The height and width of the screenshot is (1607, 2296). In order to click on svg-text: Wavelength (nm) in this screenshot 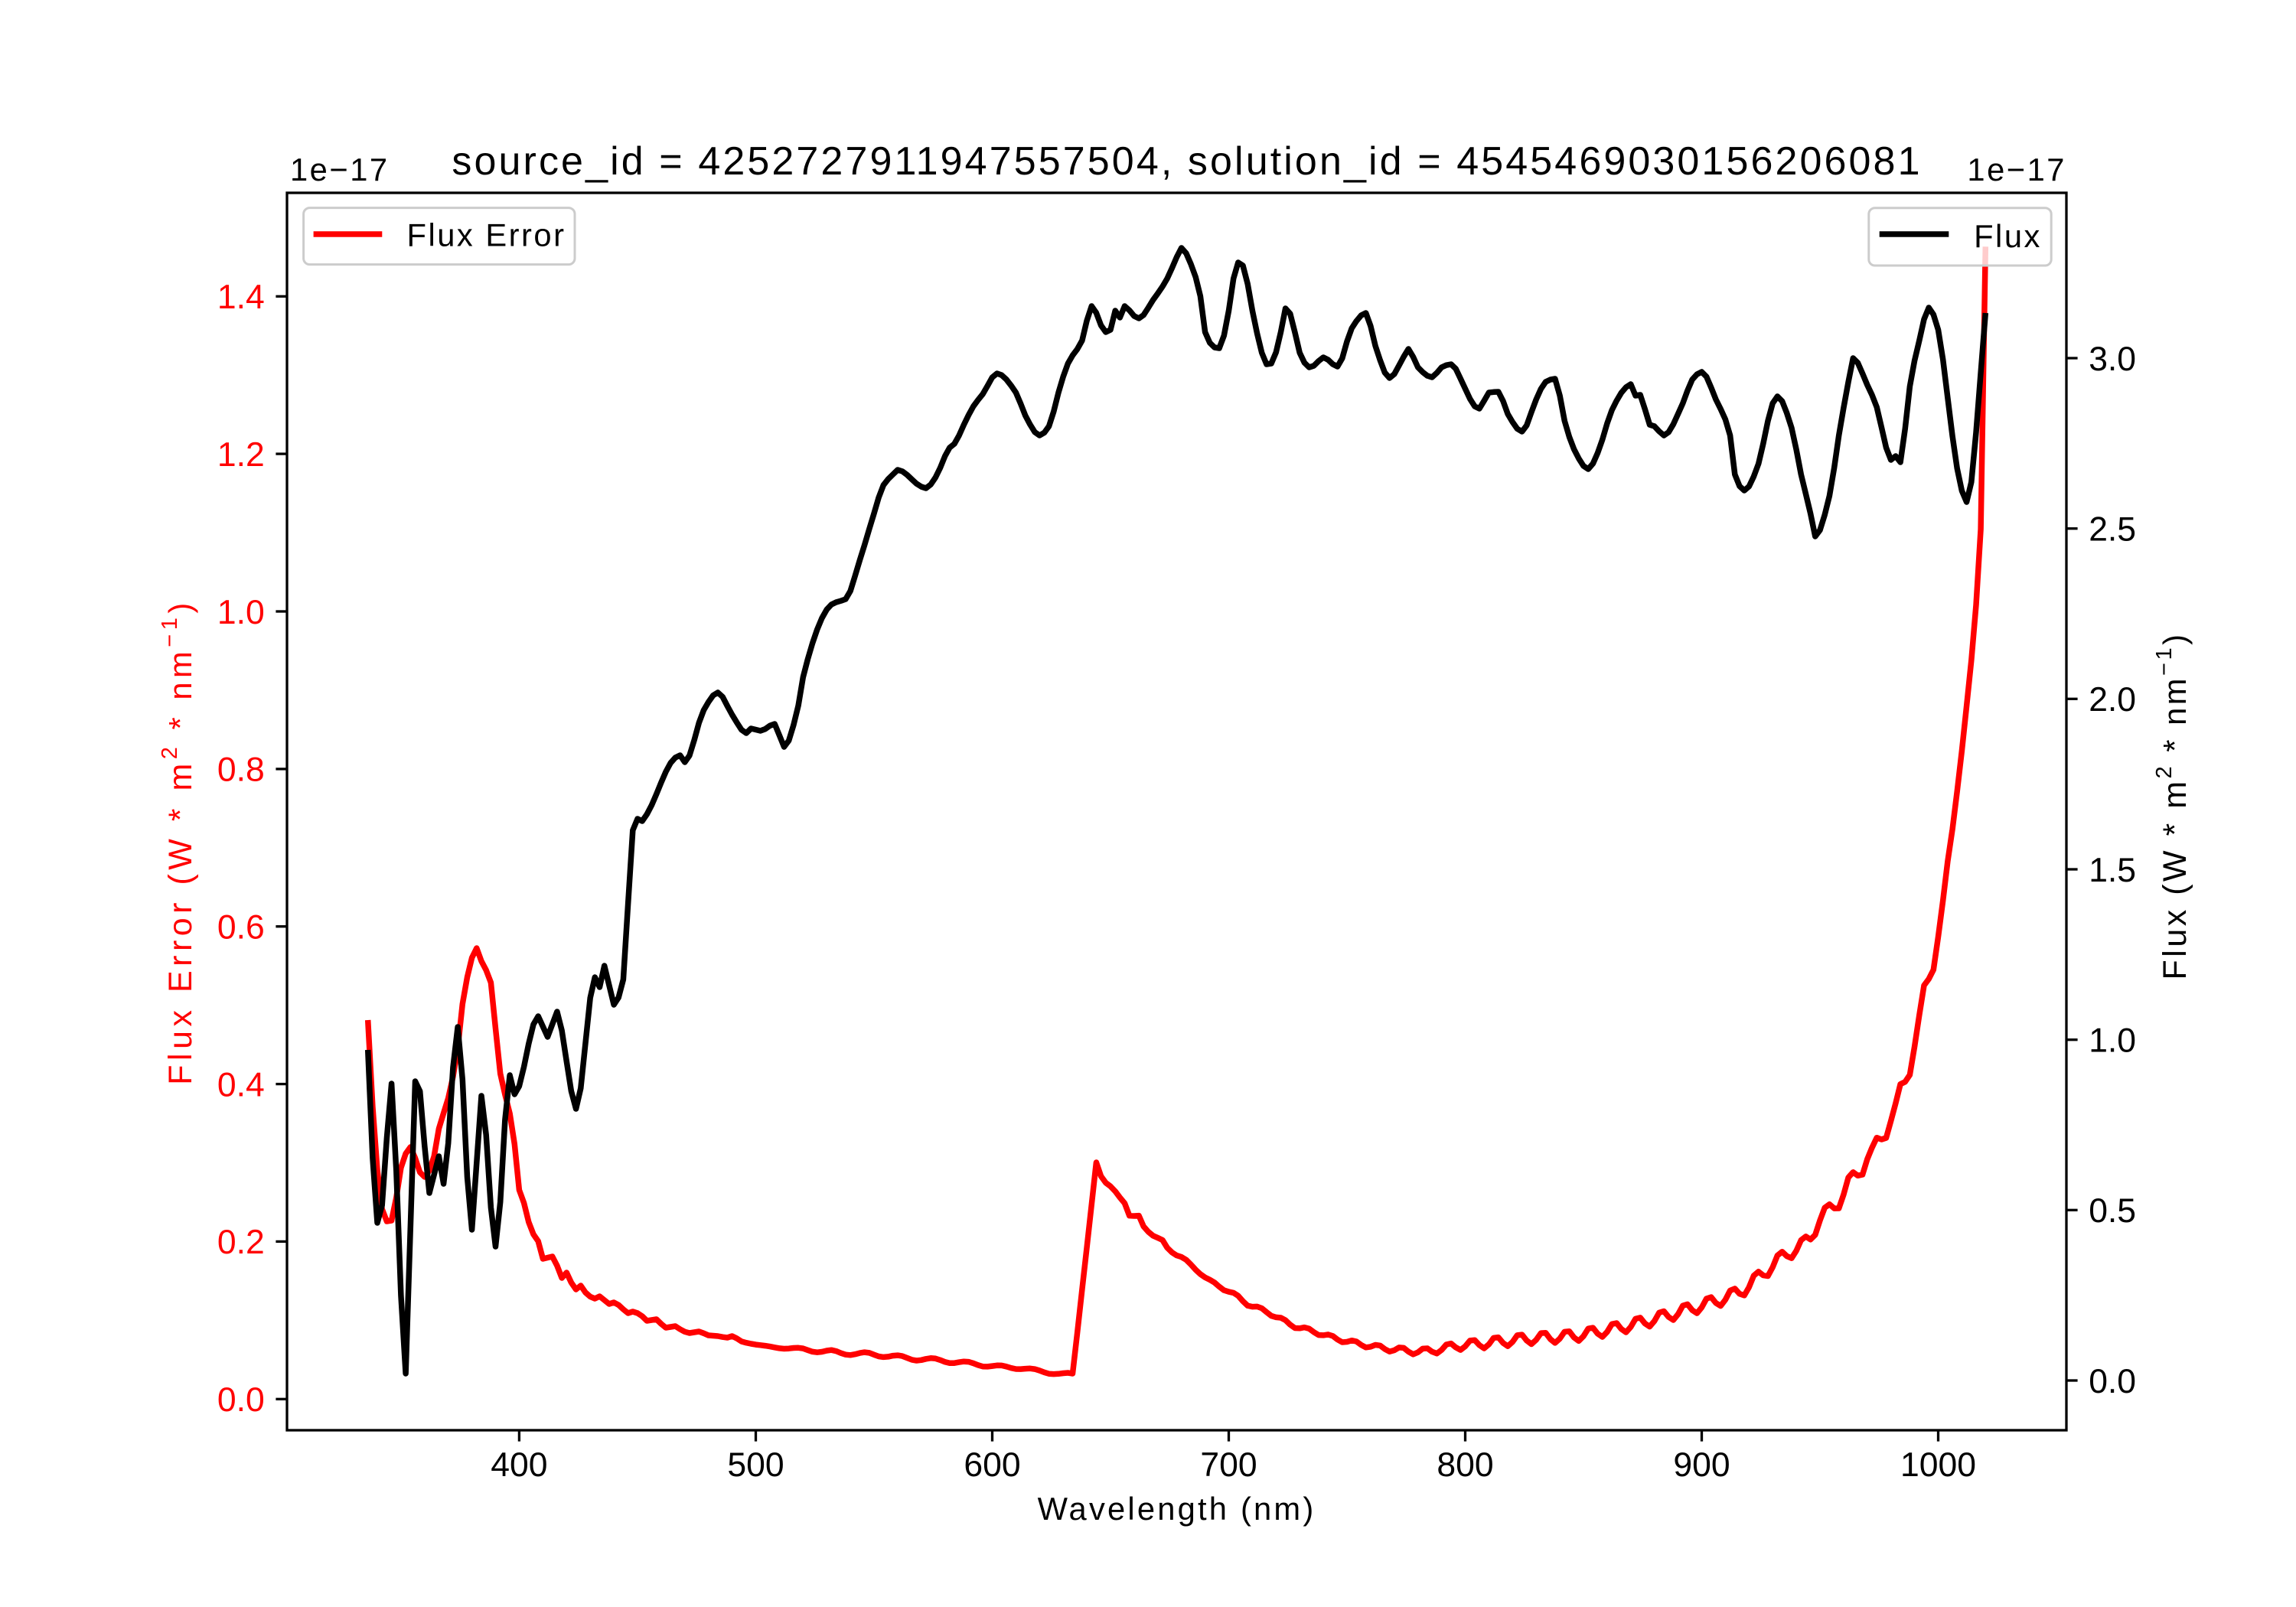, I will do `click(1177, 1509)`.